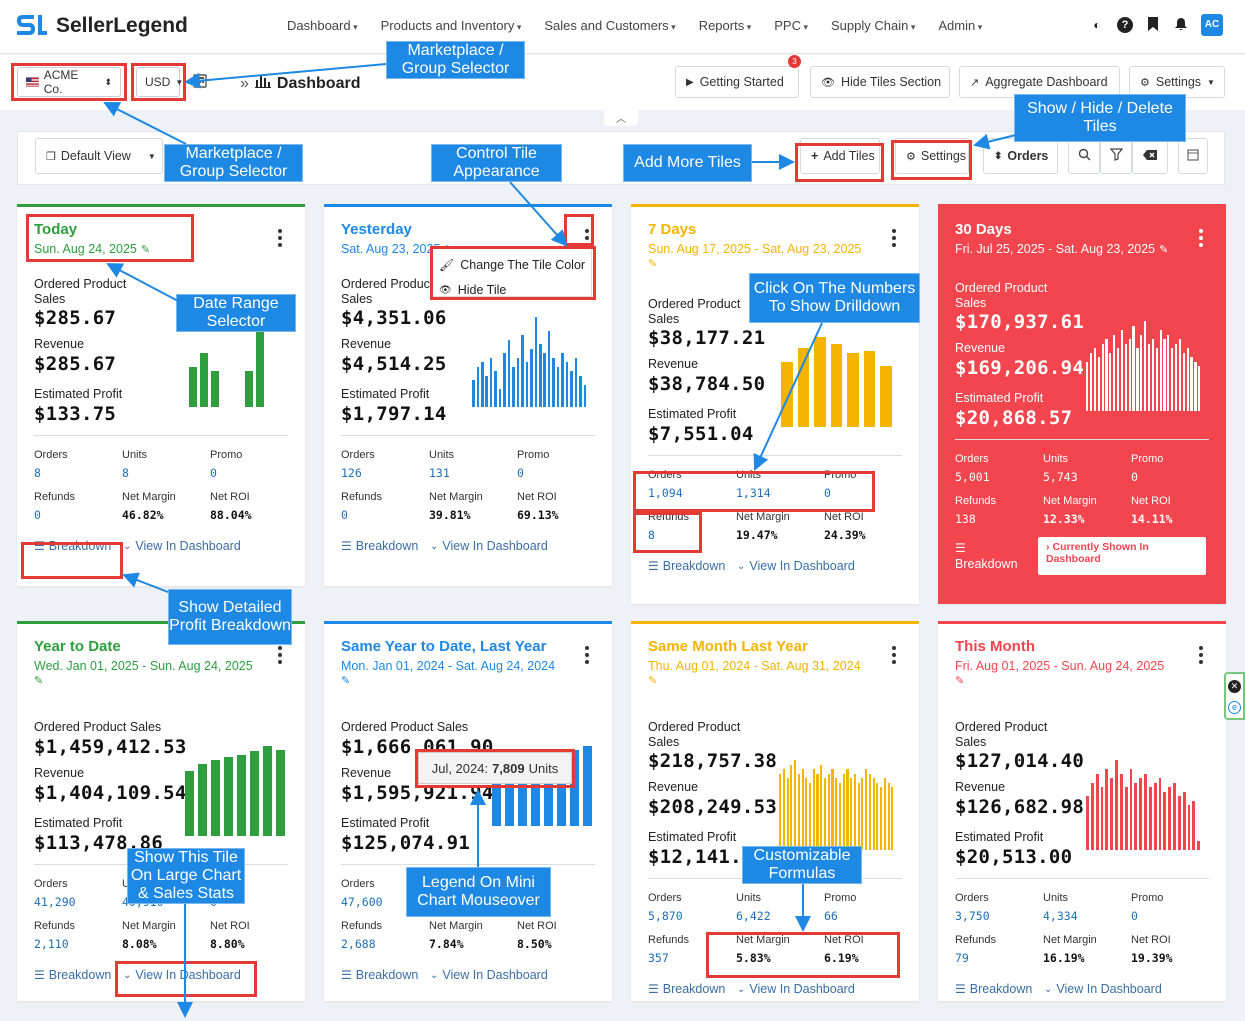  I want to click on stat-value-refunds: 138, so click(965, 519).